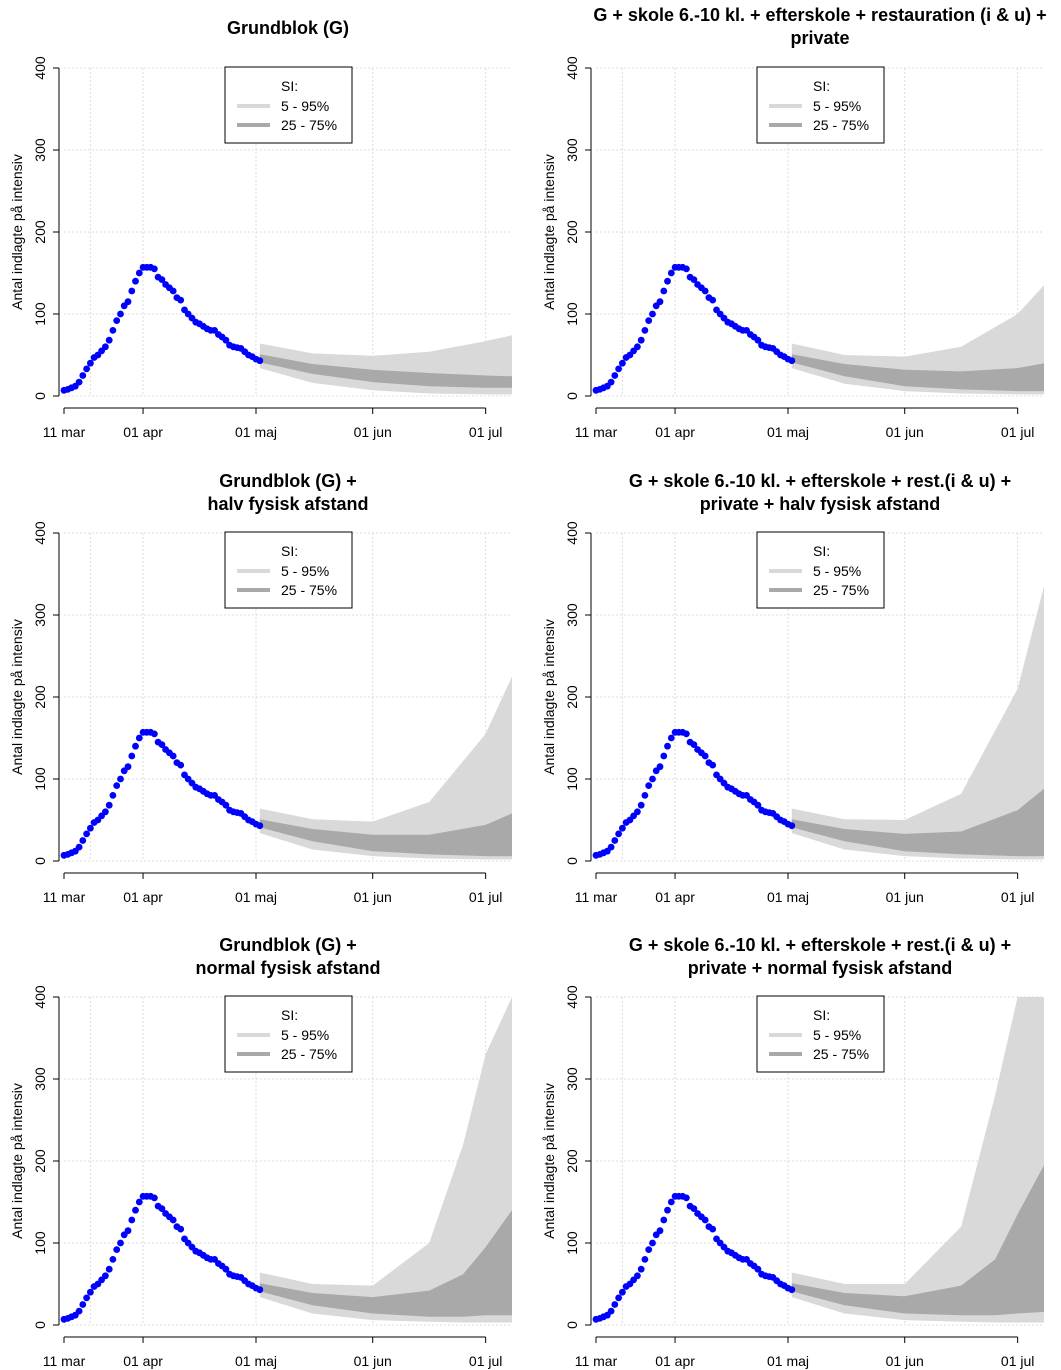 The image size is (1061, 1370). What do you see at coordinates (287, 504) in the screenshot?
I see `panel-title: halv fysisk afstand` at bounding box center [287, 504].